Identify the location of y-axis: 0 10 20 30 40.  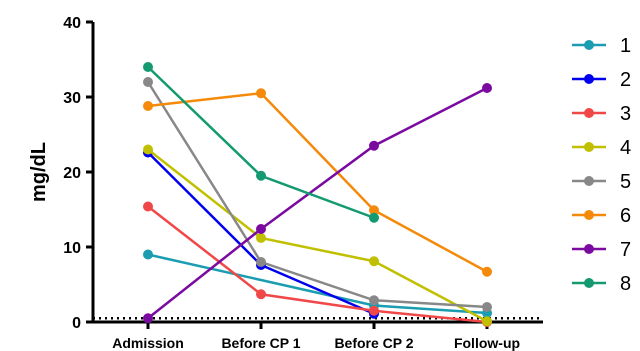
(79, 173).